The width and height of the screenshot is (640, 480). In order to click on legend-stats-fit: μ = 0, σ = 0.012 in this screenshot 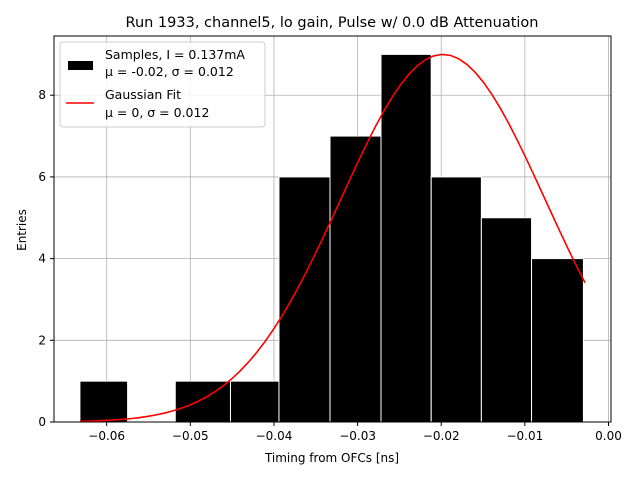, I will do `click(157, 112)`.